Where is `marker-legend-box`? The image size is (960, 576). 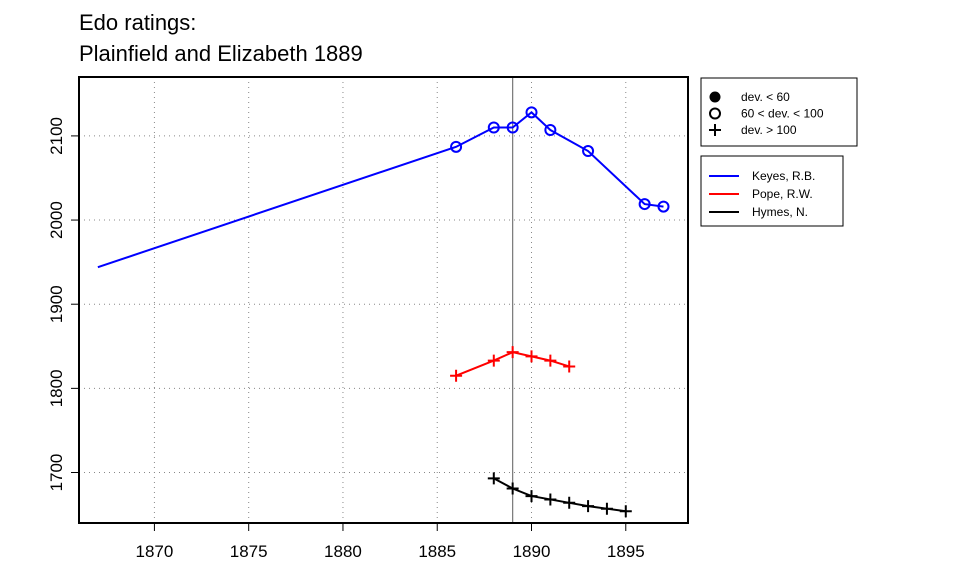 marker-legend-box is located at coordinates (779, 112).